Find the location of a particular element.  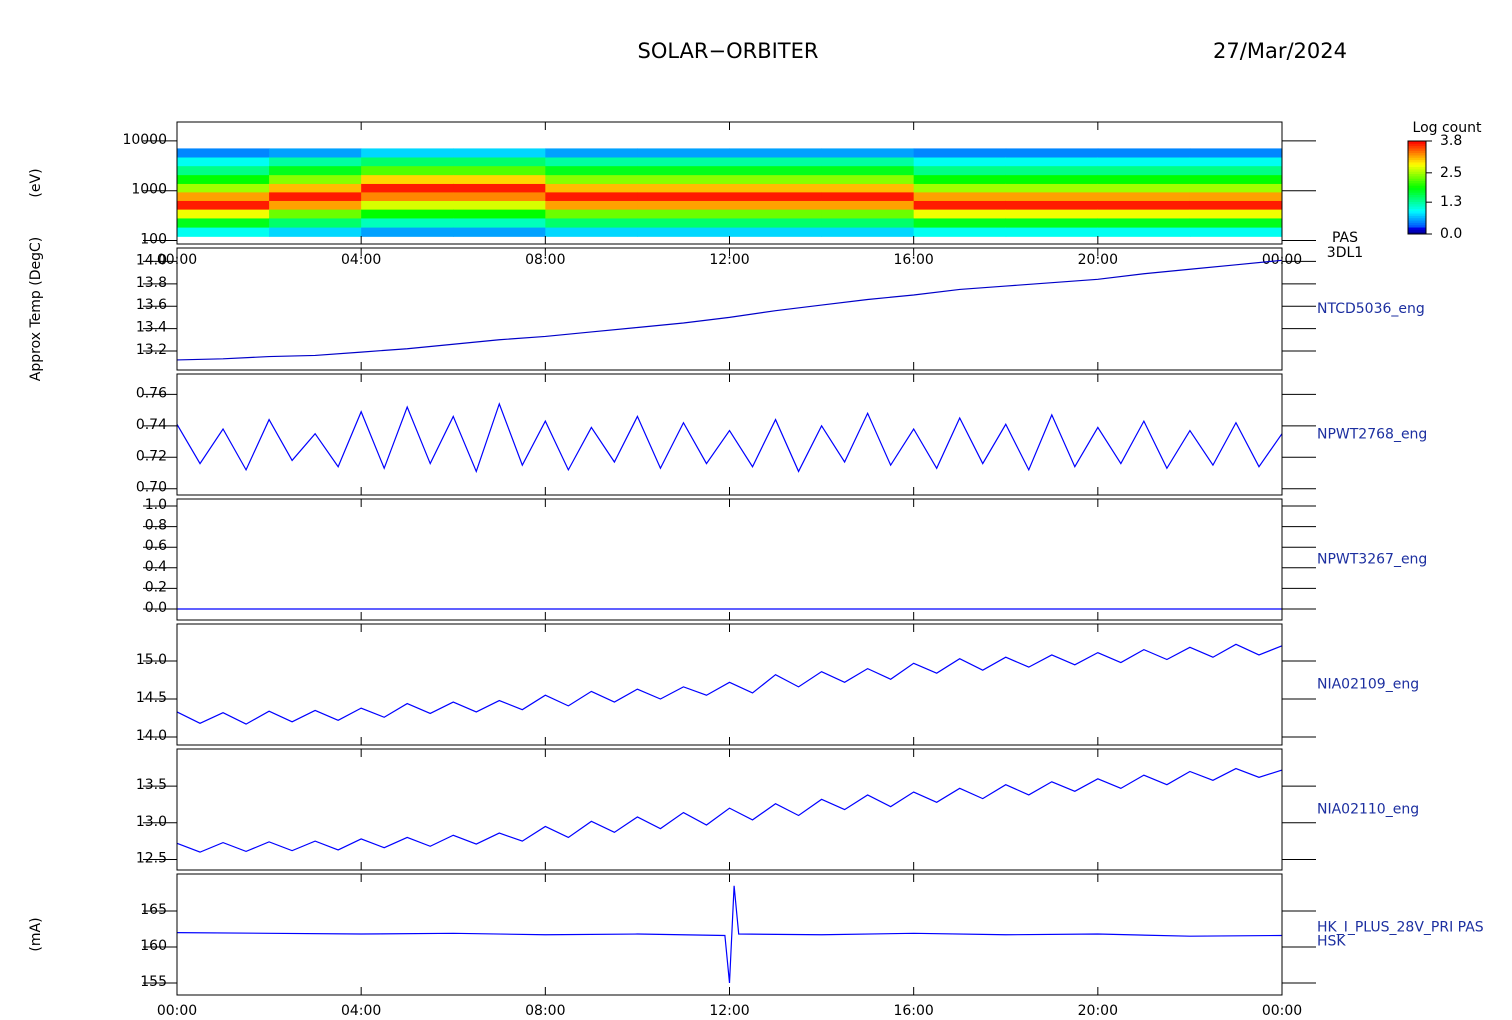

y-tick-label: 10000 is located at coordinates (144, 140).